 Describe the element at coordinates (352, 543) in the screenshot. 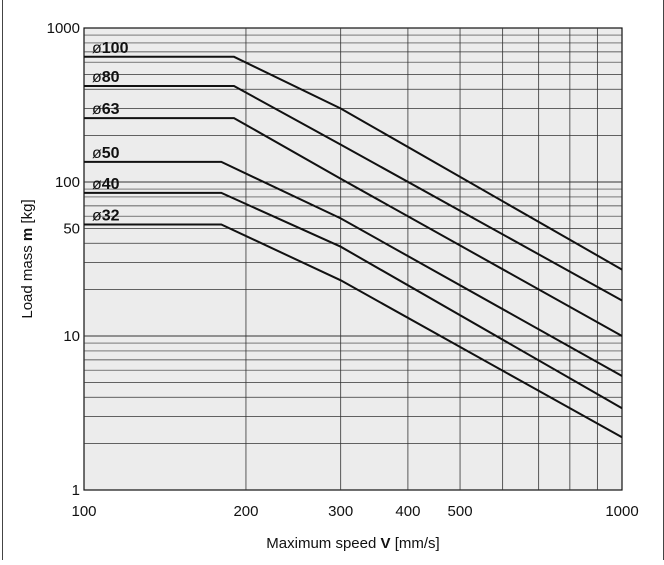

I see `x-axis-title: Maximum speed V [mm/s]` at that location.